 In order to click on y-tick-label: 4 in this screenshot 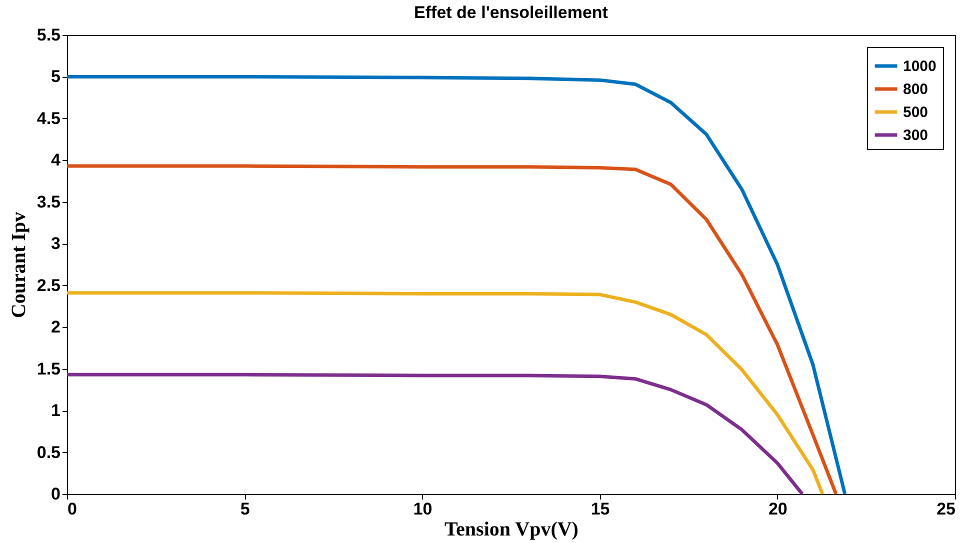, I will do `click(56, 160)`.